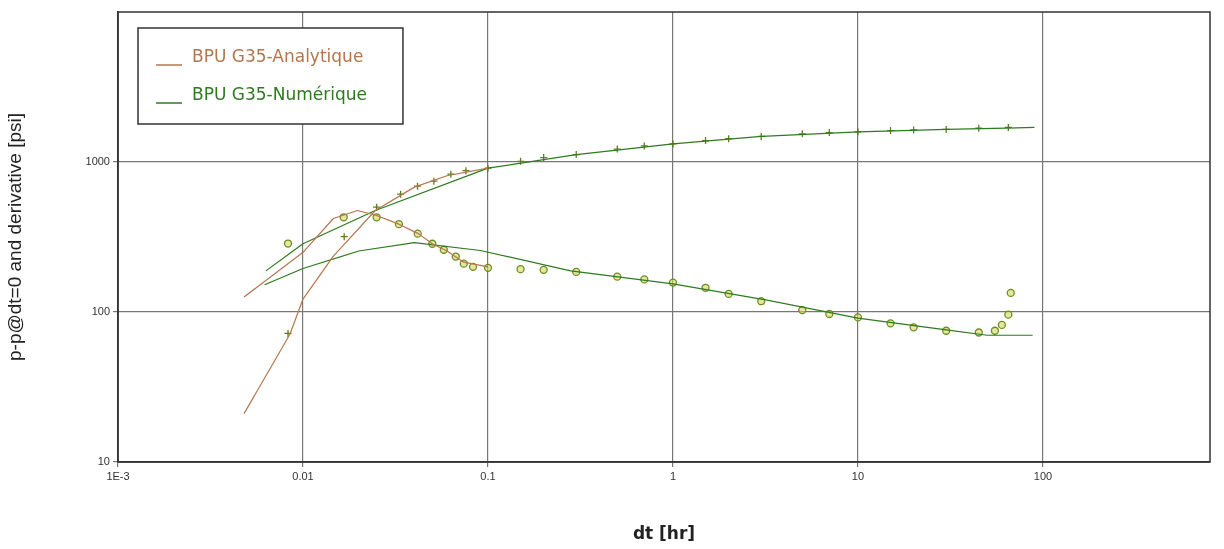 This screenshot has height=549, width=1224. What do you see at coordinates (97, 161) in the screenshot?
I see `y-tick-label: 1000` at bounding box center [97, 161].